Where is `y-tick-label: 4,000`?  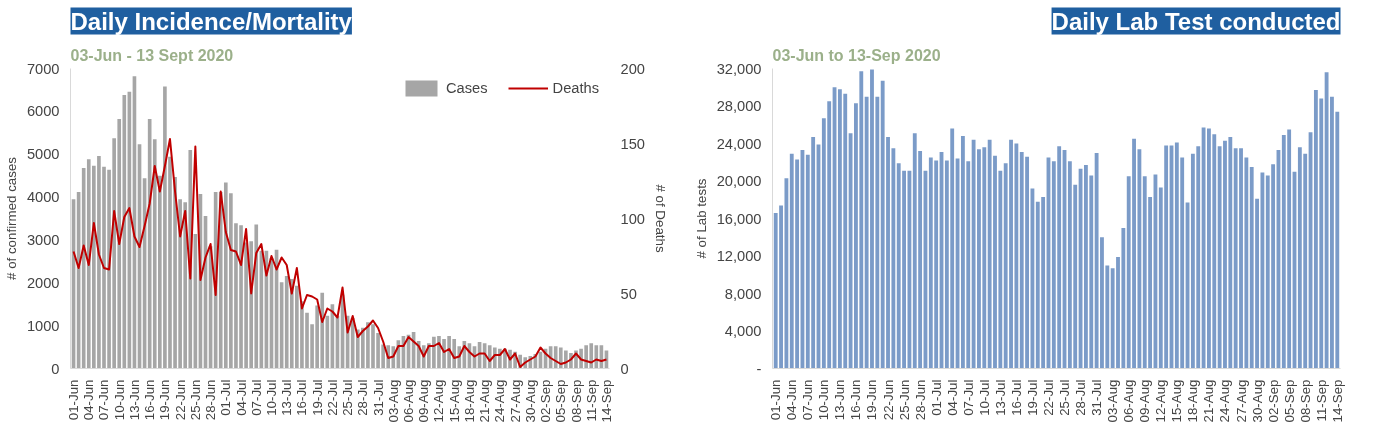
y-tick-label: 4,000 is located at coordinates (743, 331).